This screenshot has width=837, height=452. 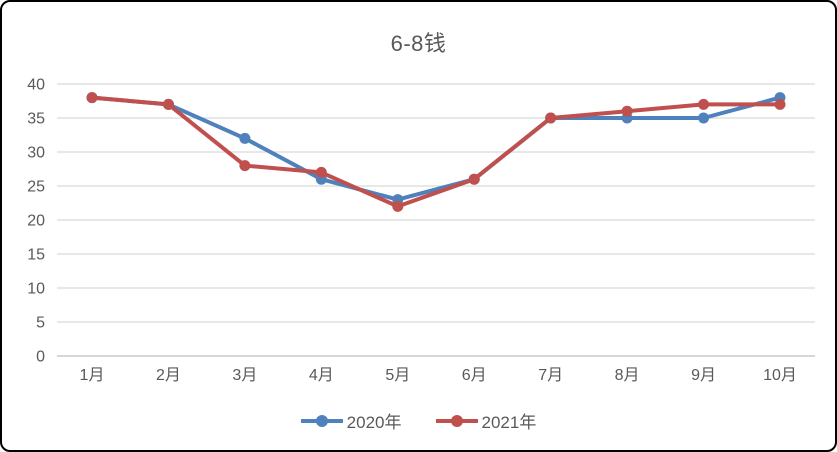 I want to click on legend-item-2021年: 2021年, so click(x=486, y=420).